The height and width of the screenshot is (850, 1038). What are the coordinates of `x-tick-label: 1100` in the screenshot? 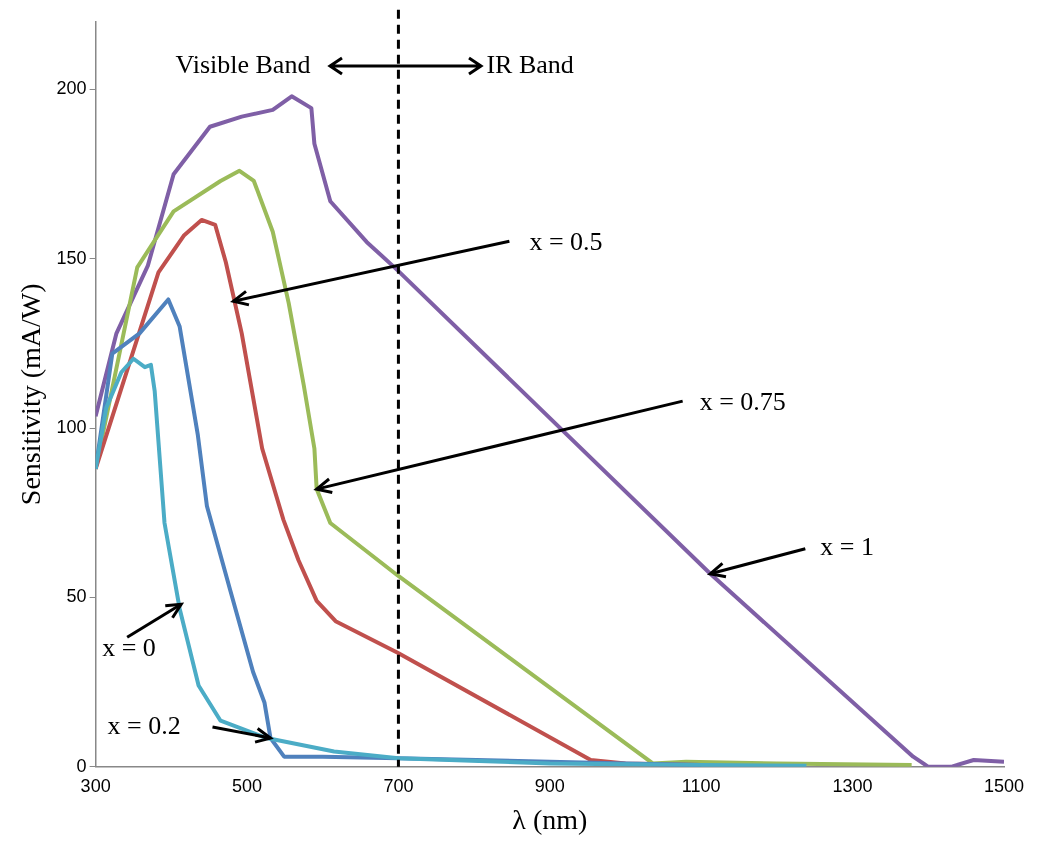 It's located at (701, 785).